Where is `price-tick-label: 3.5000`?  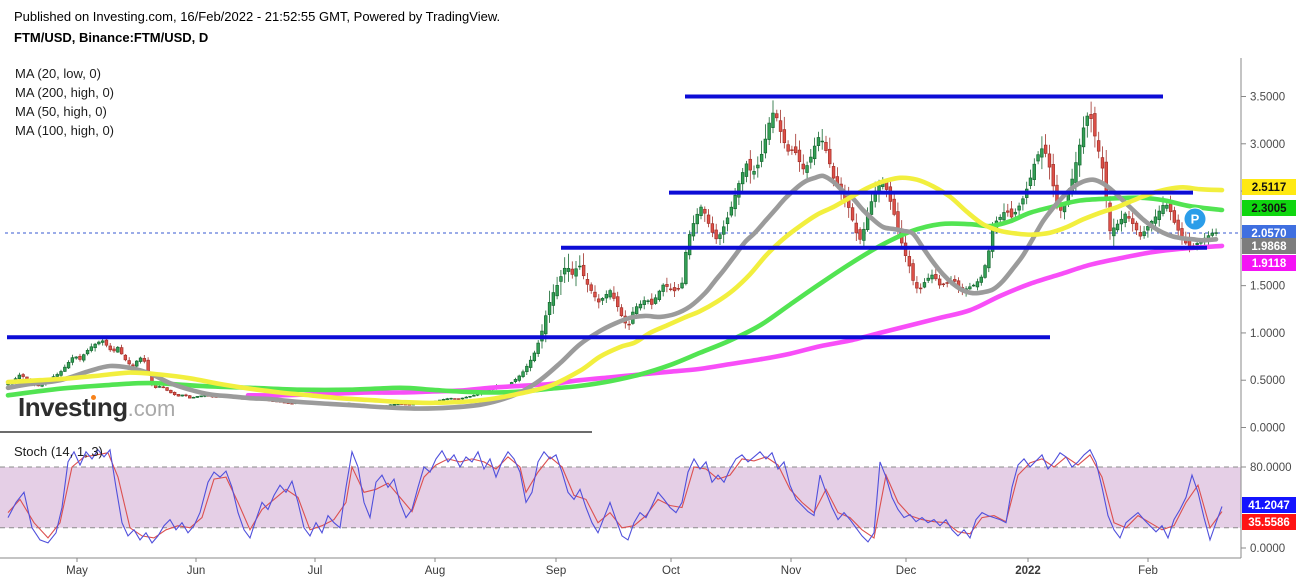 price-tick-label: 3.5000 is located at coordinates (1267, 98).